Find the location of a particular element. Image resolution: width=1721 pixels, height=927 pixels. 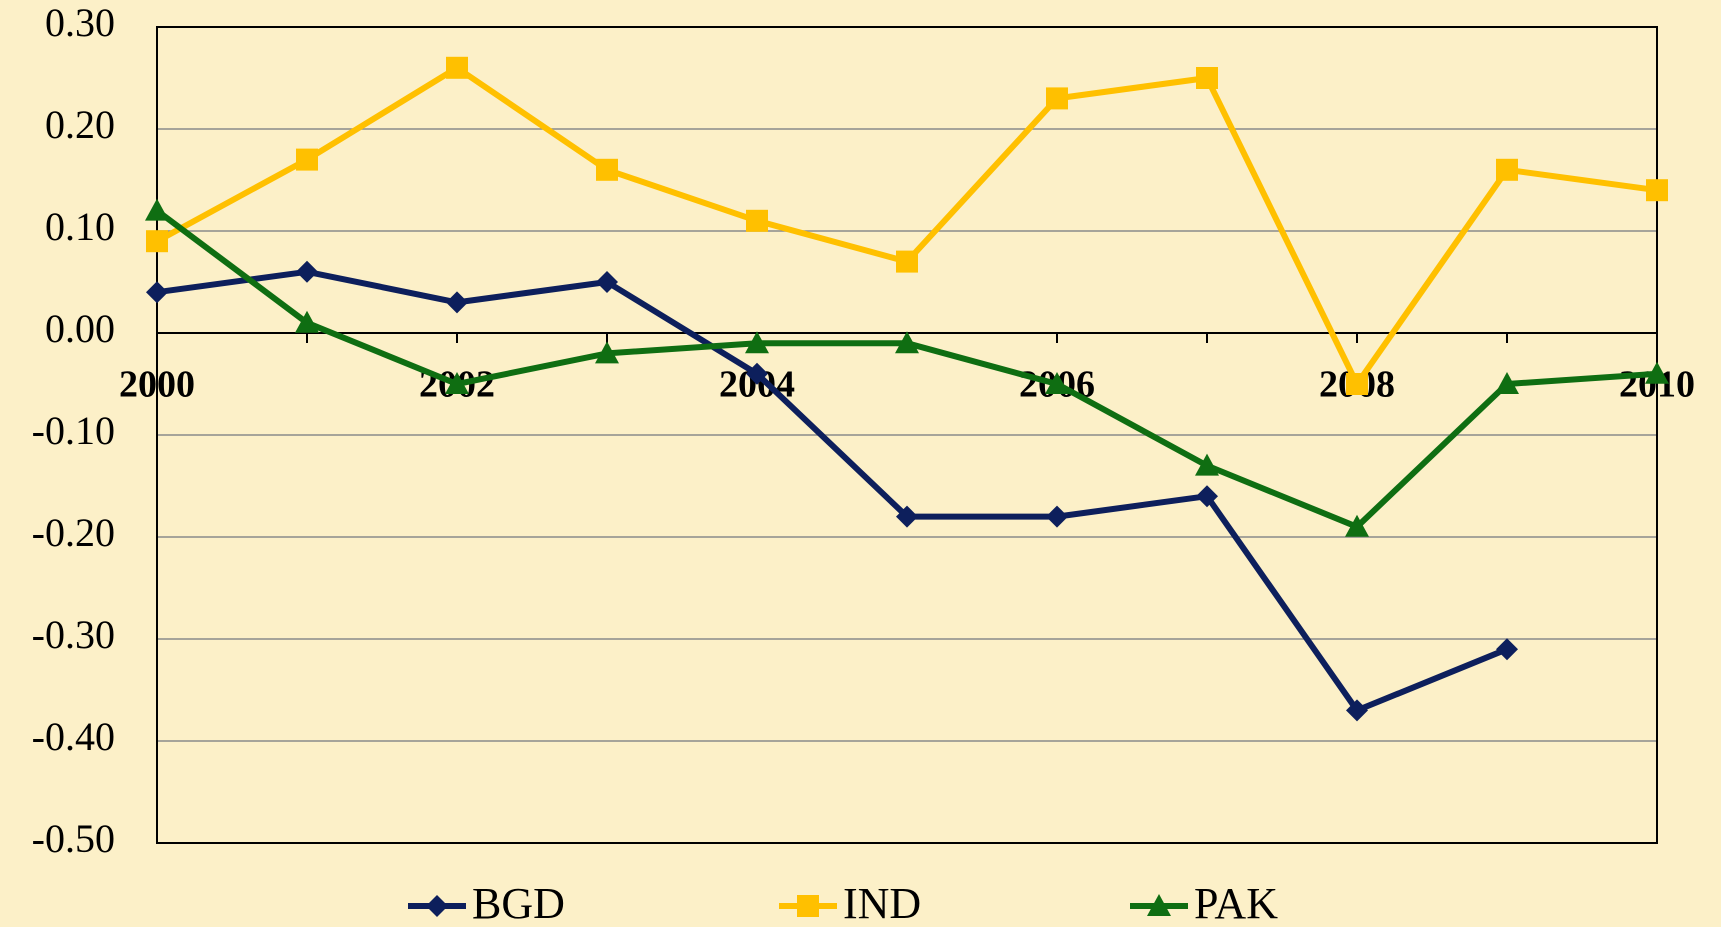

y-tick-label: 0.00 is located at coordinates (80, 328).